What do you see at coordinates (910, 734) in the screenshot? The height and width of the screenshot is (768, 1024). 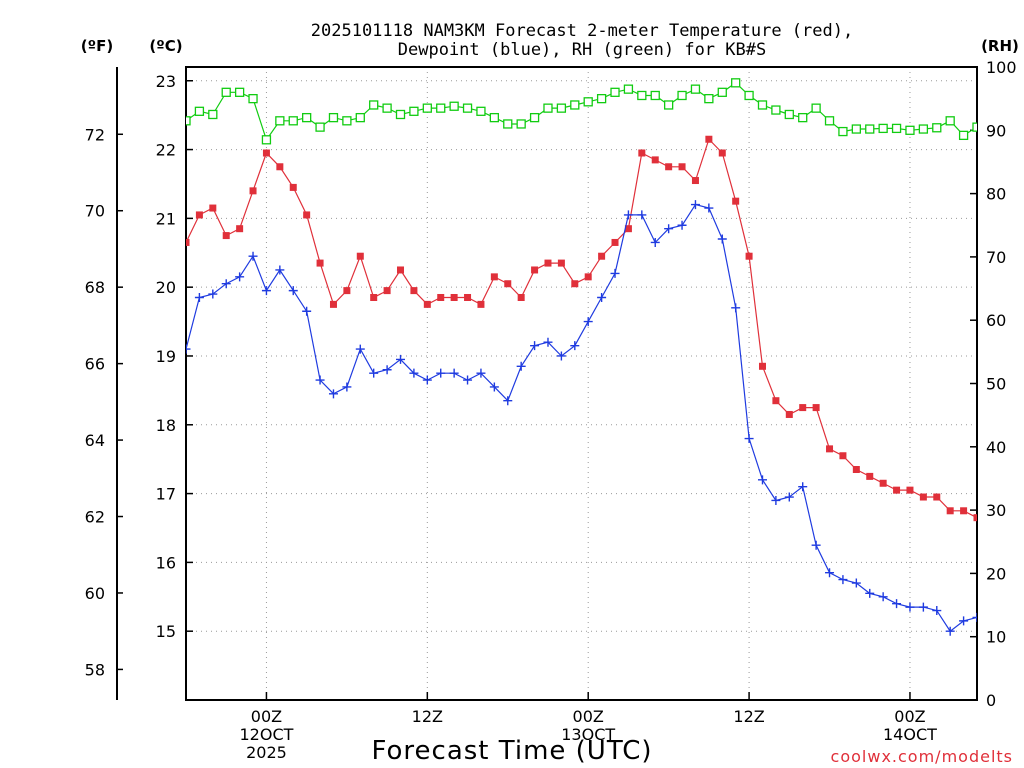 I see `x-tick-label: 14OCT` at bounding box center [910, 734].